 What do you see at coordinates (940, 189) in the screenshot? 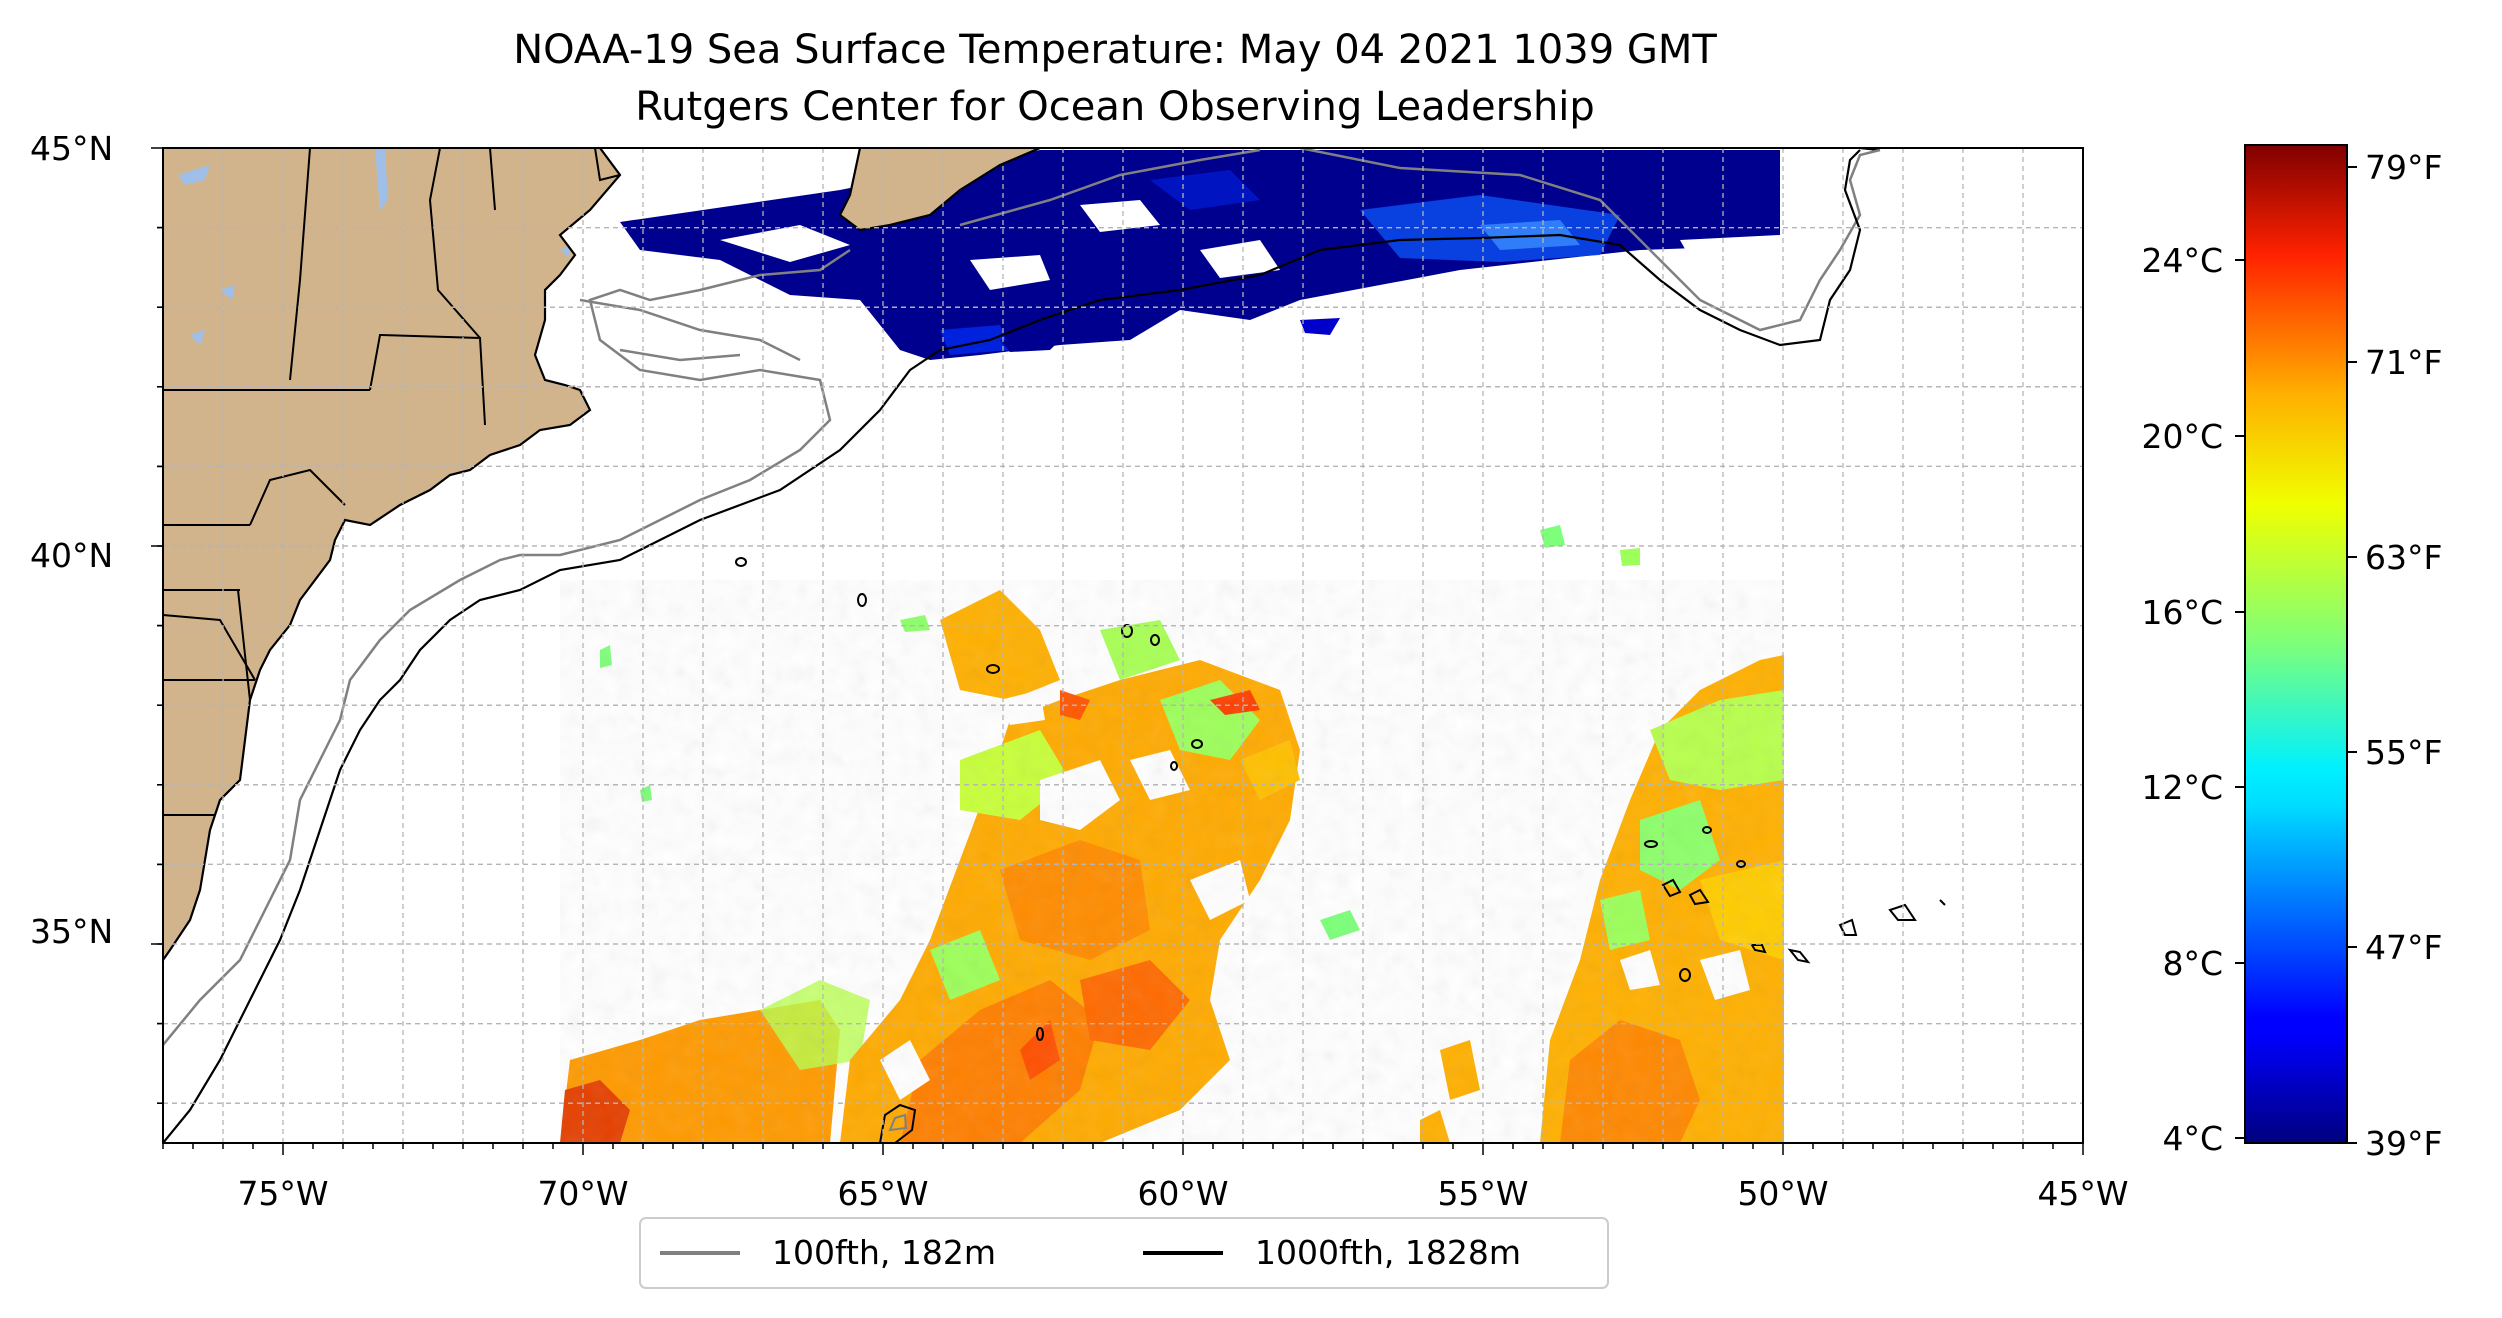
I see `nova-scotia-land` at bounding box center [940, 189].